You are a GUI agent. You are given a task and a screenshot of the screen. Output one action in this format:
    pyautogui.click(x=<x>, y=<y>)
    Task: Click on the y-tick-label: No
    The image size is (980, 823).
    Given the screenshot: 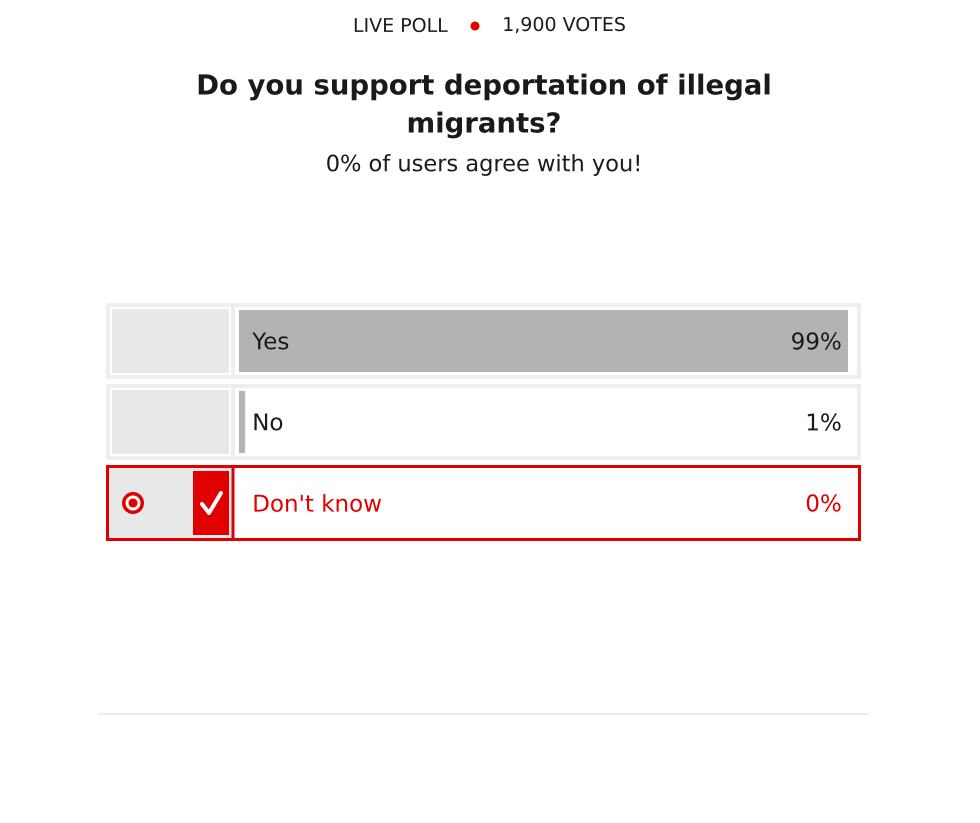 What is the action you would take?
    pyautogui.click(x=268, y=422)
    